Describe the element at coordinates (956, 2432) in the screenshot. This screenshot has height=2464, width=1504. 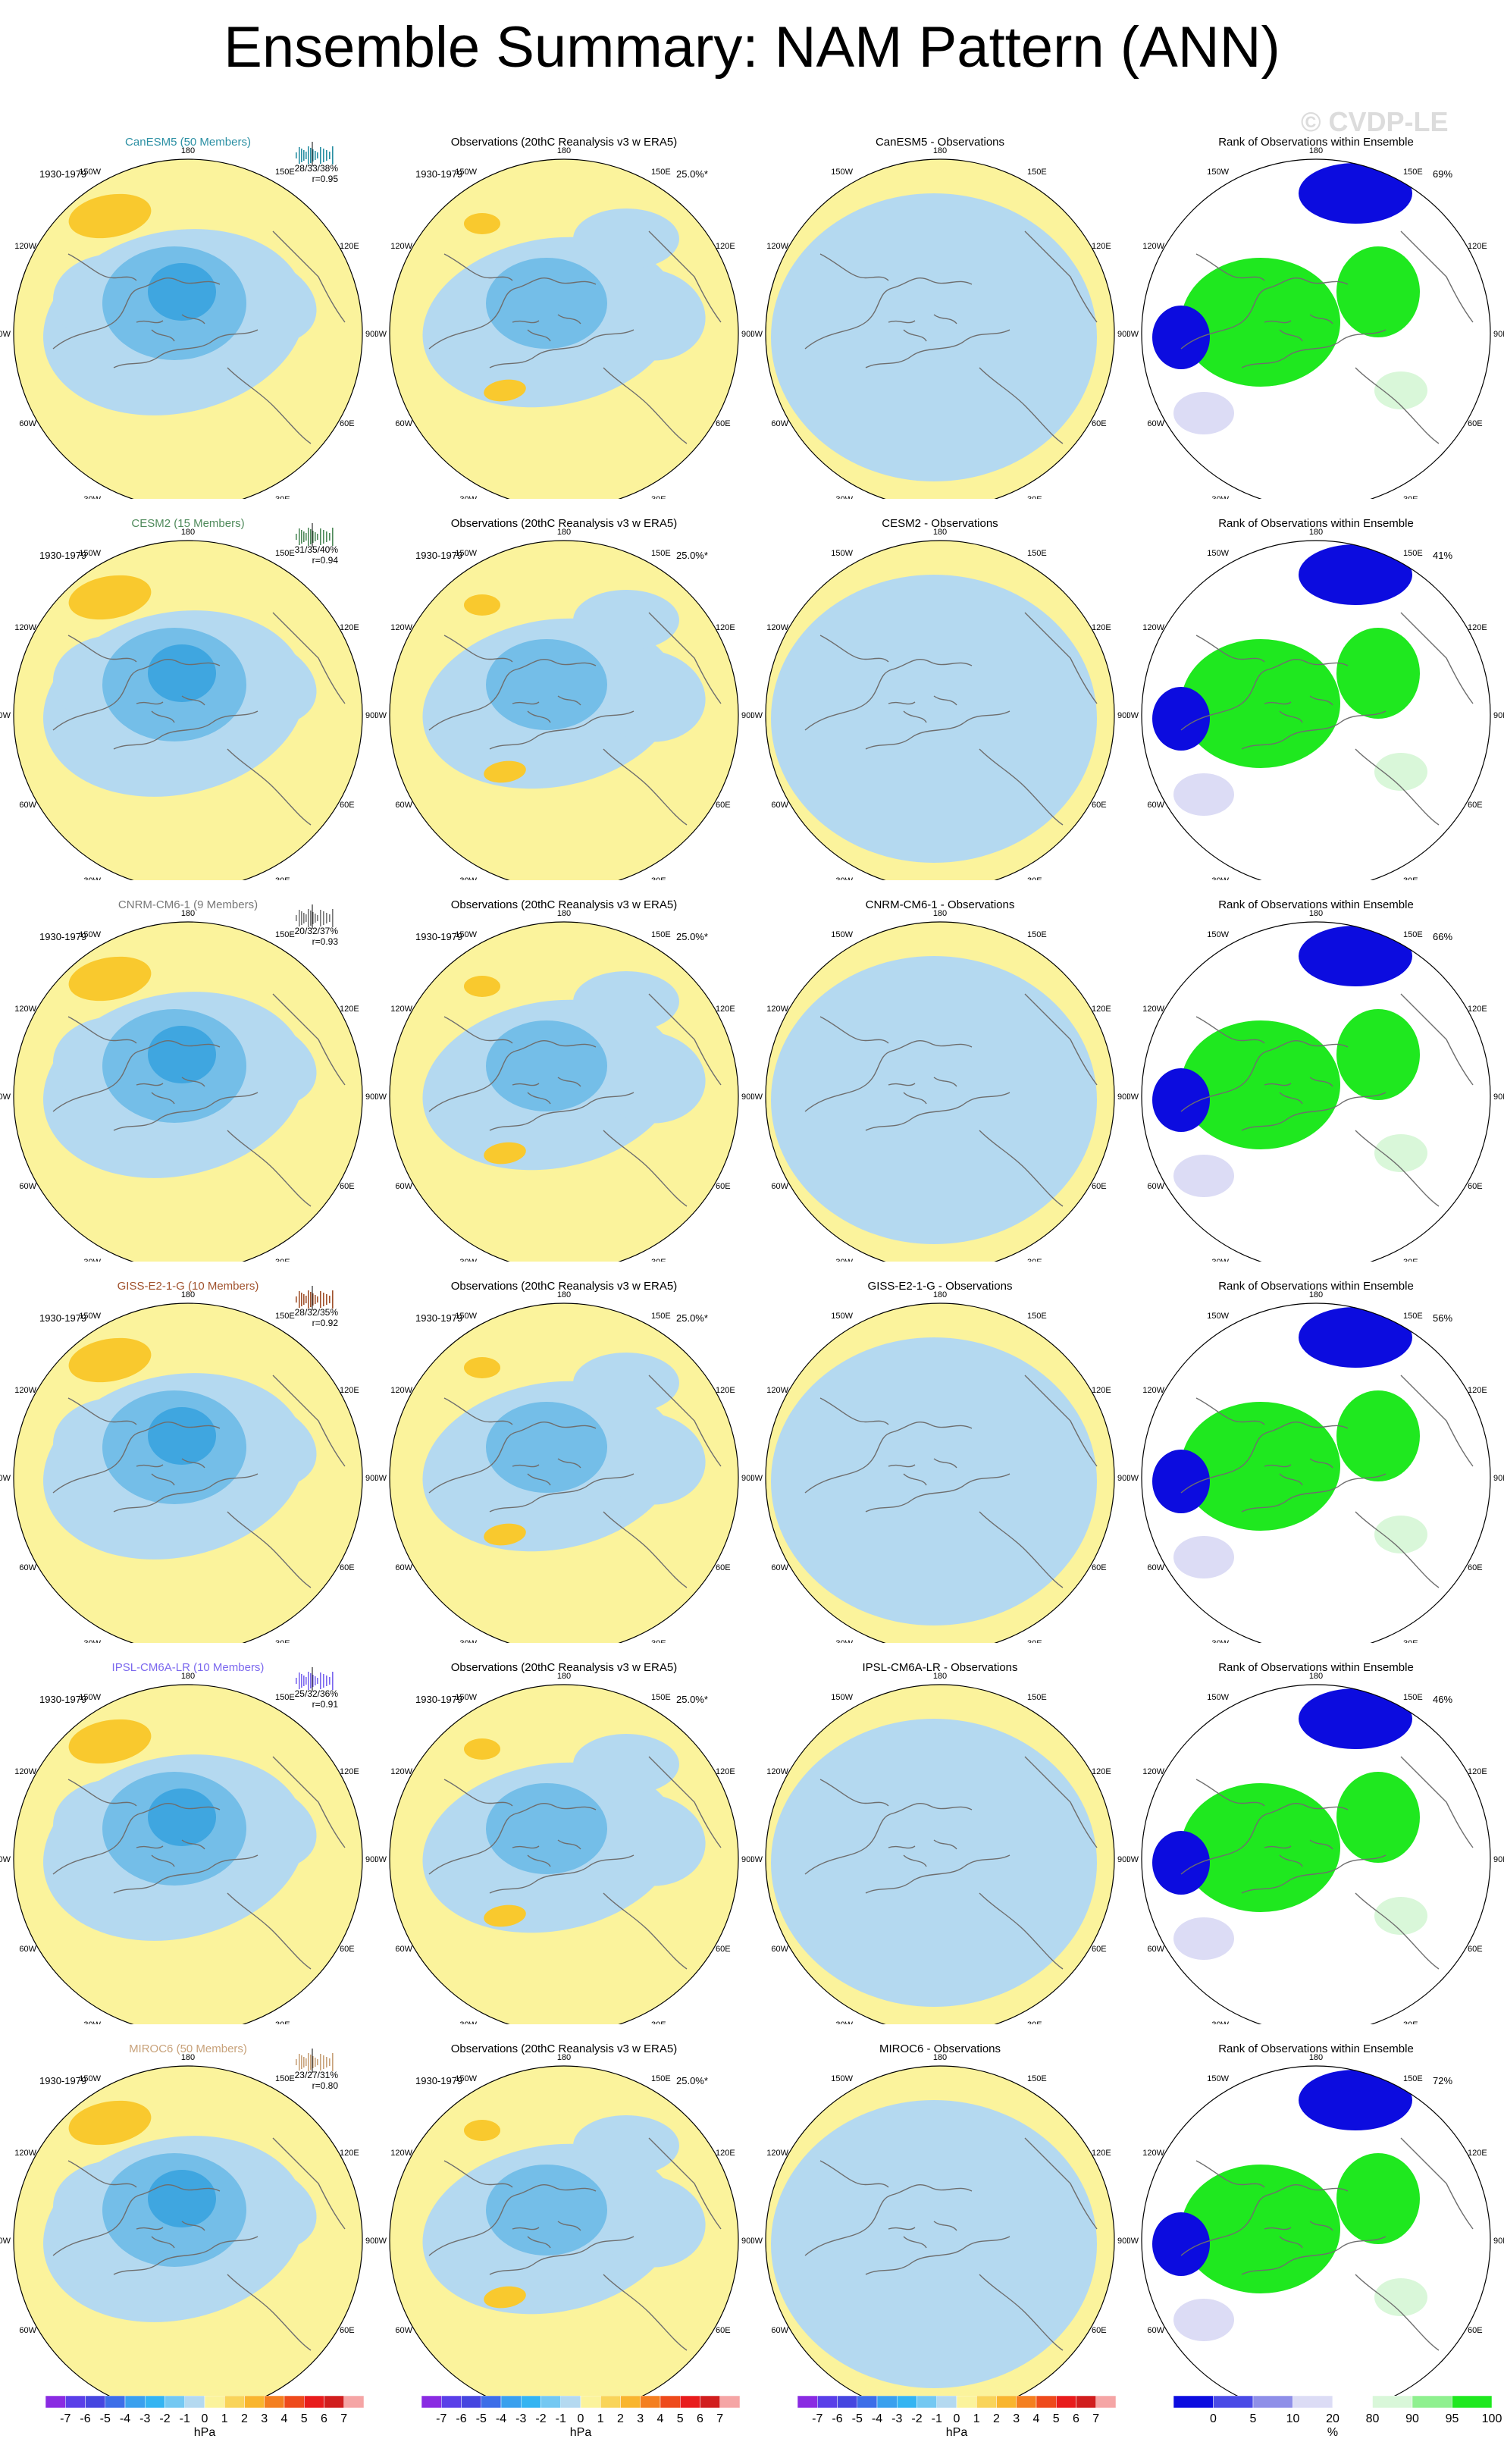
I see `colorbar-unit: hPa` at that location.